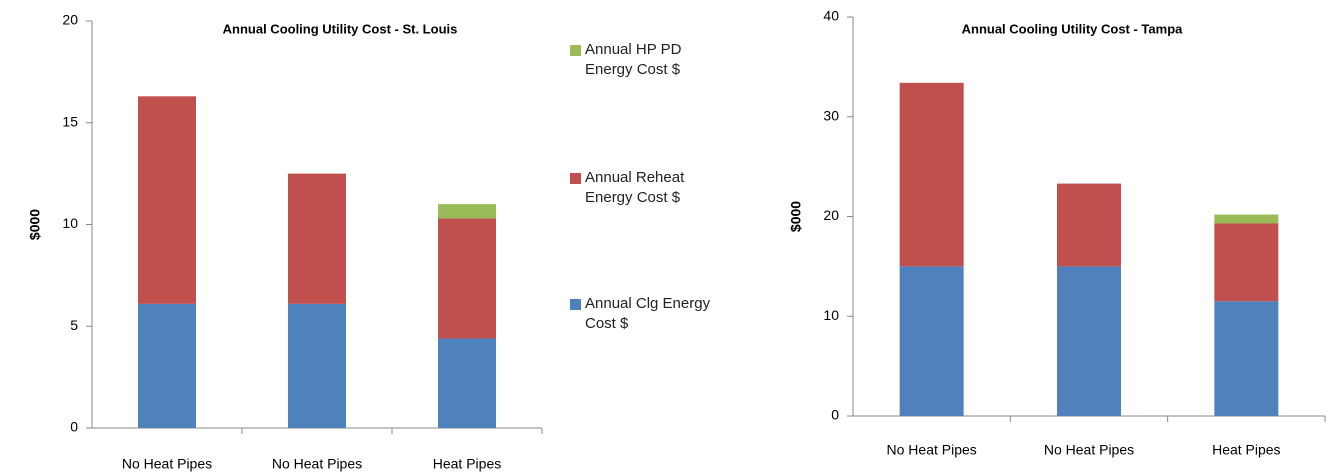 Image resolution: width=1328 pixels, height=474 pixels. What do you see at coordinates (633, 59) in the screenshot?
I see `legend-label: Annual HP PD Energy Cost $` at bounding box center [633, 59].